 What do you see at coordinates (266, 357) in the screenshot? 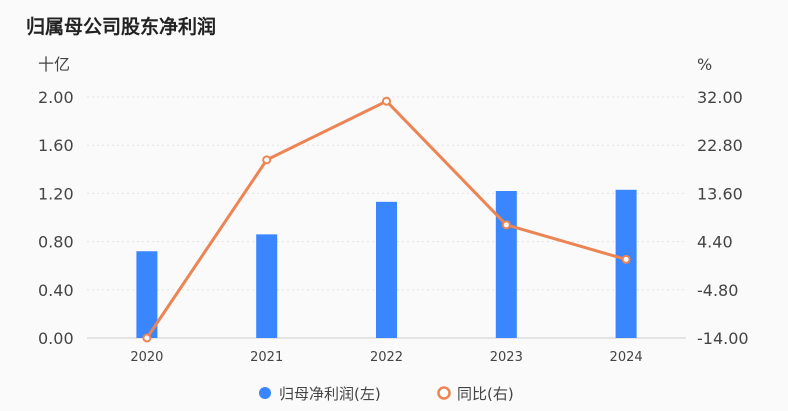
I see `x-tick-label: 2021` at bounding box center [266, 357].